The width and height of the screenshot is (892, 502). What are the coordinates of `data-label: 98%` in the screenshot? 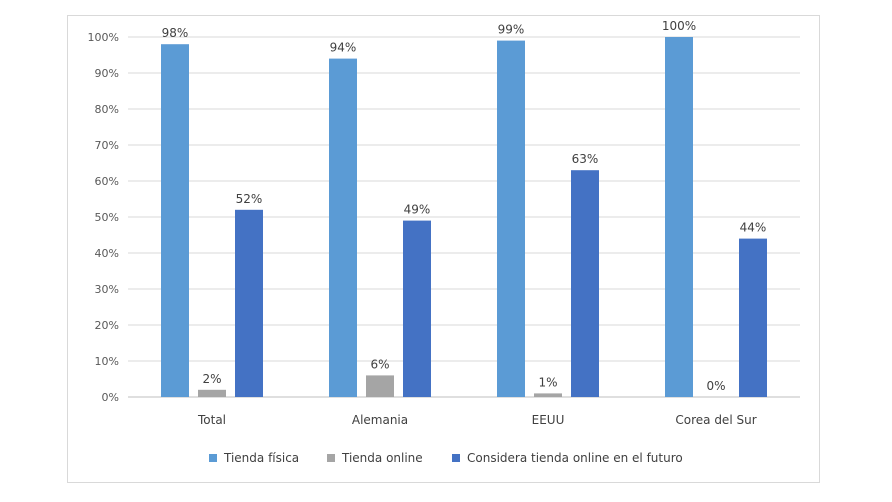 It's located at (175, 33).